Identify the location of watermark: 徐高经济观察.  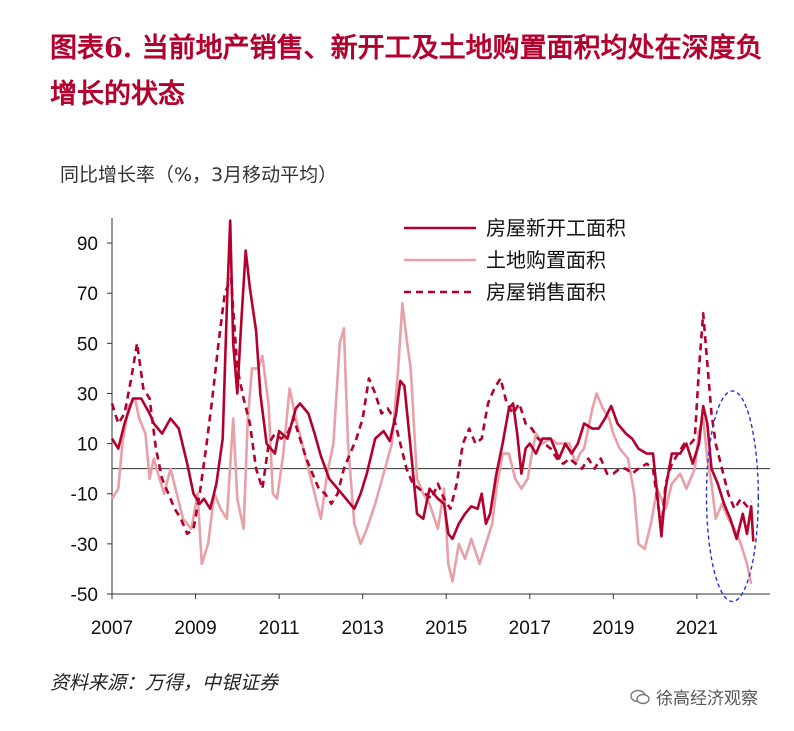
(694, 696).